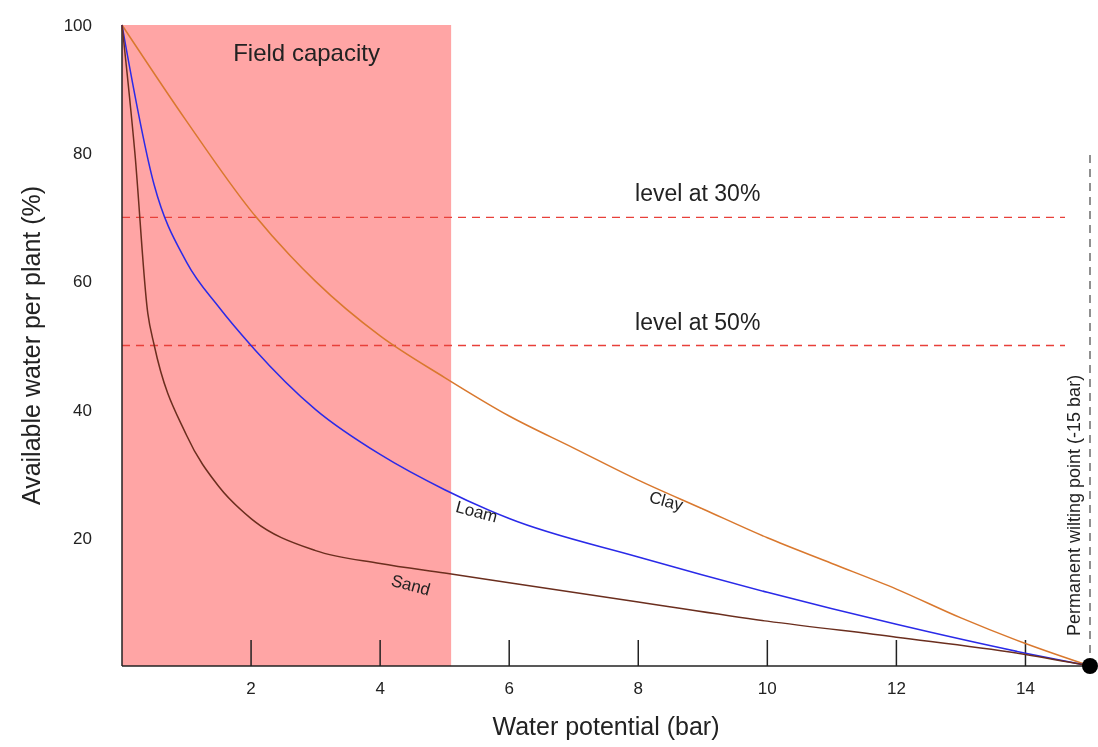 This screenshot has height=747, width=1098. Describe the element at coordinates (306, 52) in the screenshot. I see `band-label: Field capacity` at that location.